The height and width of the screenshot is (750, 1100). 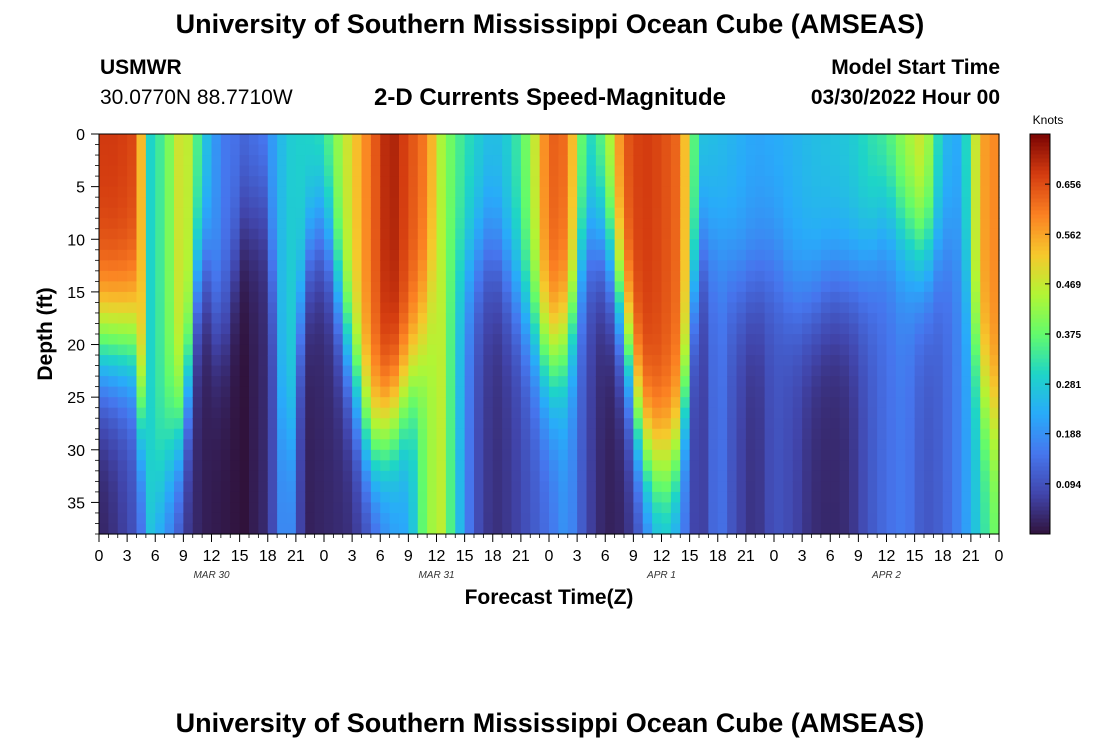 I want to click on model-start-value: 03/30/2022 Hour 00, so click(x=905, y=97).